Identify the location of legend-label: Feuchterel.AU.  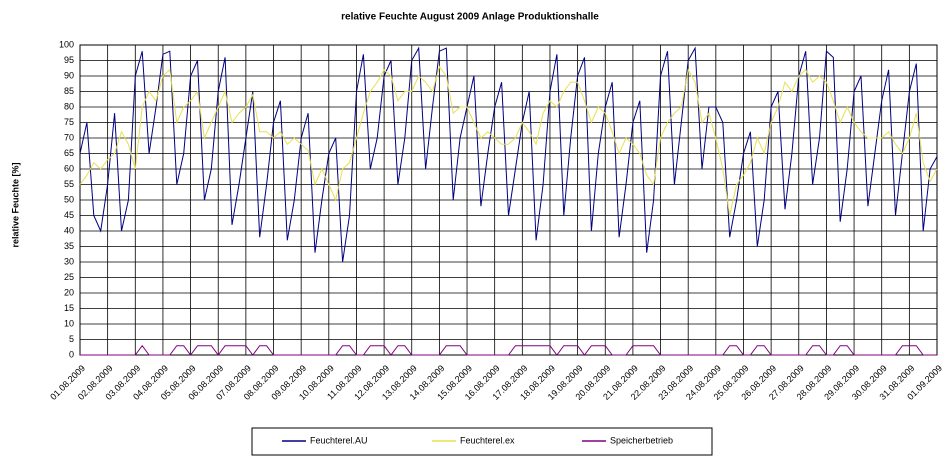
(339, 440).